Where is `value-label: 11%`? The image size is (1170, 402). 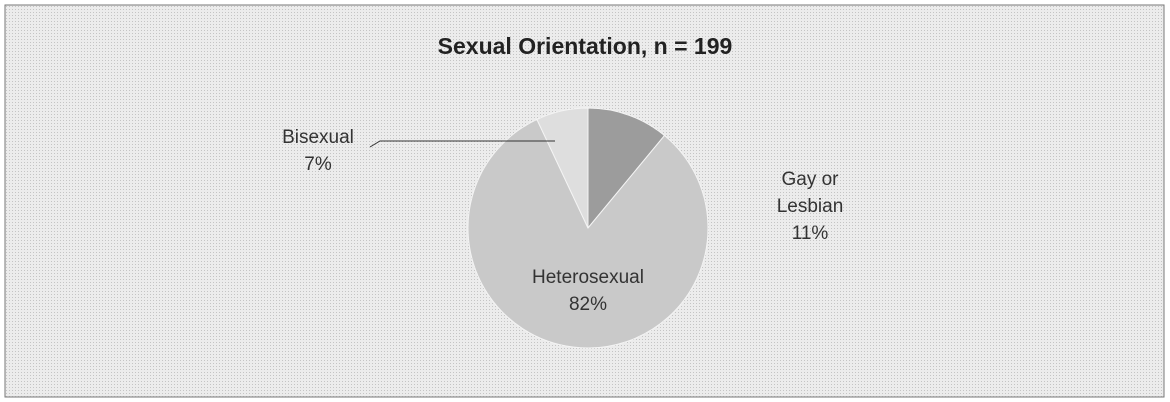 value-label: 11% is located at coordinates (810, 233).